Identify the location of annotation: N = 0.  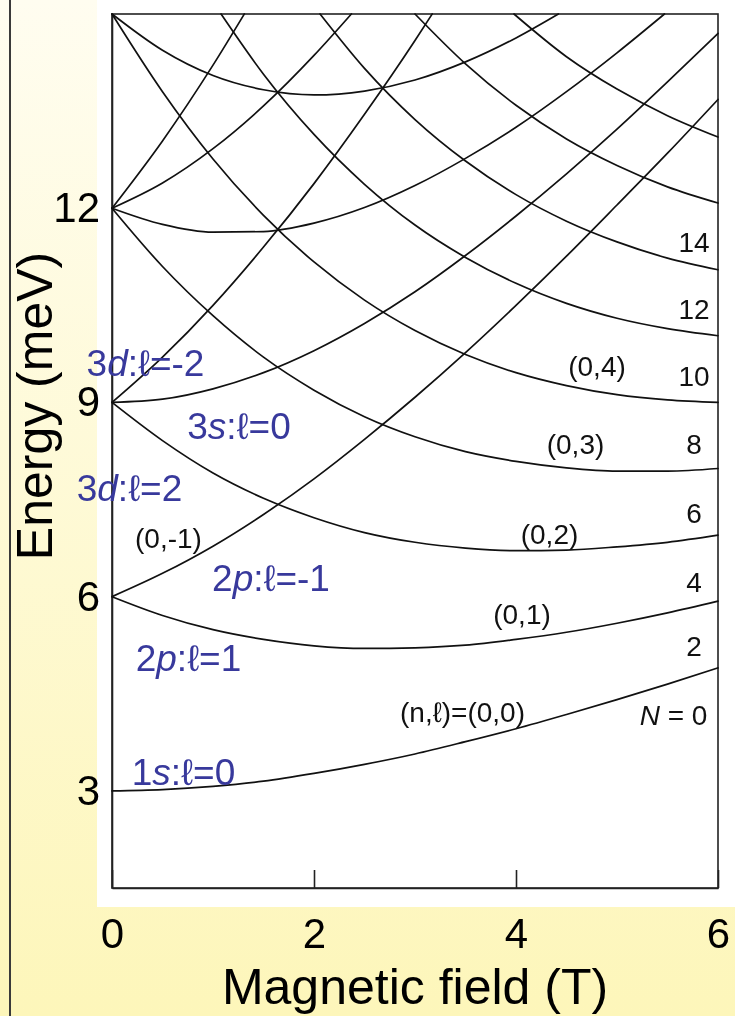
(673, 715).